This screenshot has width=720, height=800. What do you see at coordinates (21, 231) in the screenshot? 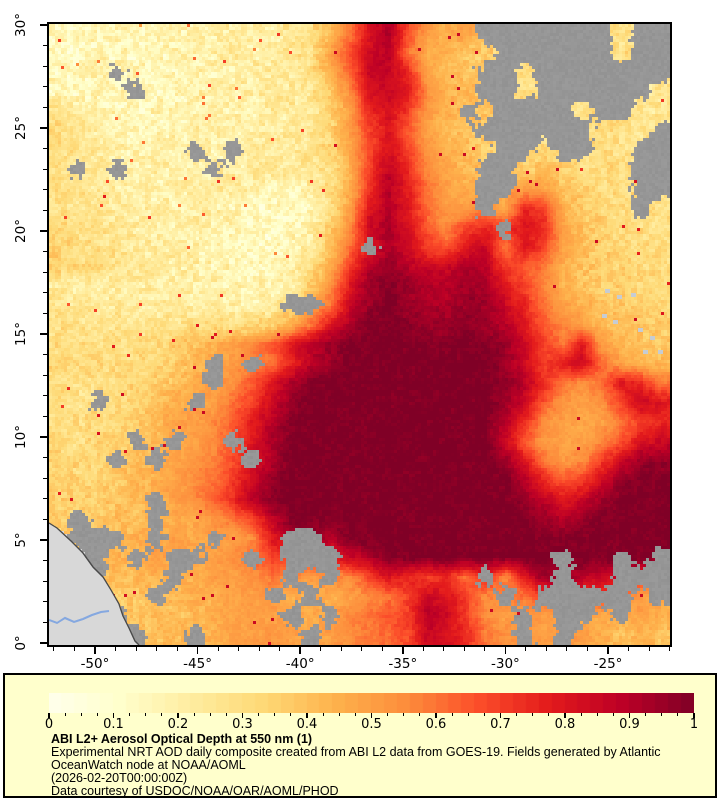
I see `y-tick-label: 20°` at bounding box center [21, 231].